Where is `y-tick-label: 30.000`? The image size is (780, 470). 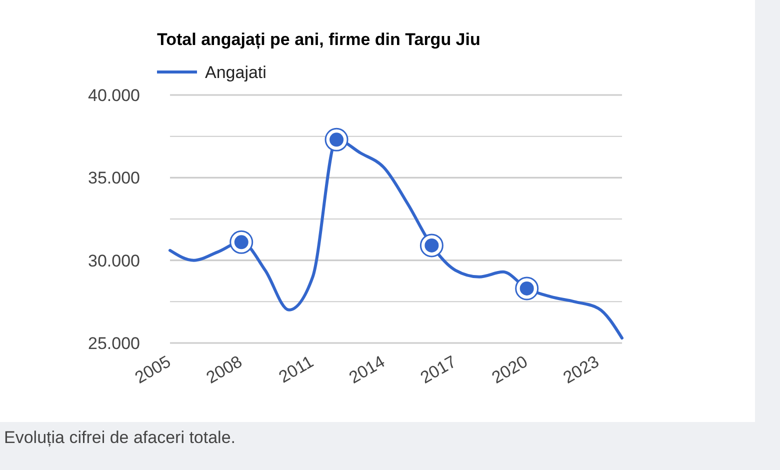
y-tick-label: 30.000 is located at coordinates (114, 260).